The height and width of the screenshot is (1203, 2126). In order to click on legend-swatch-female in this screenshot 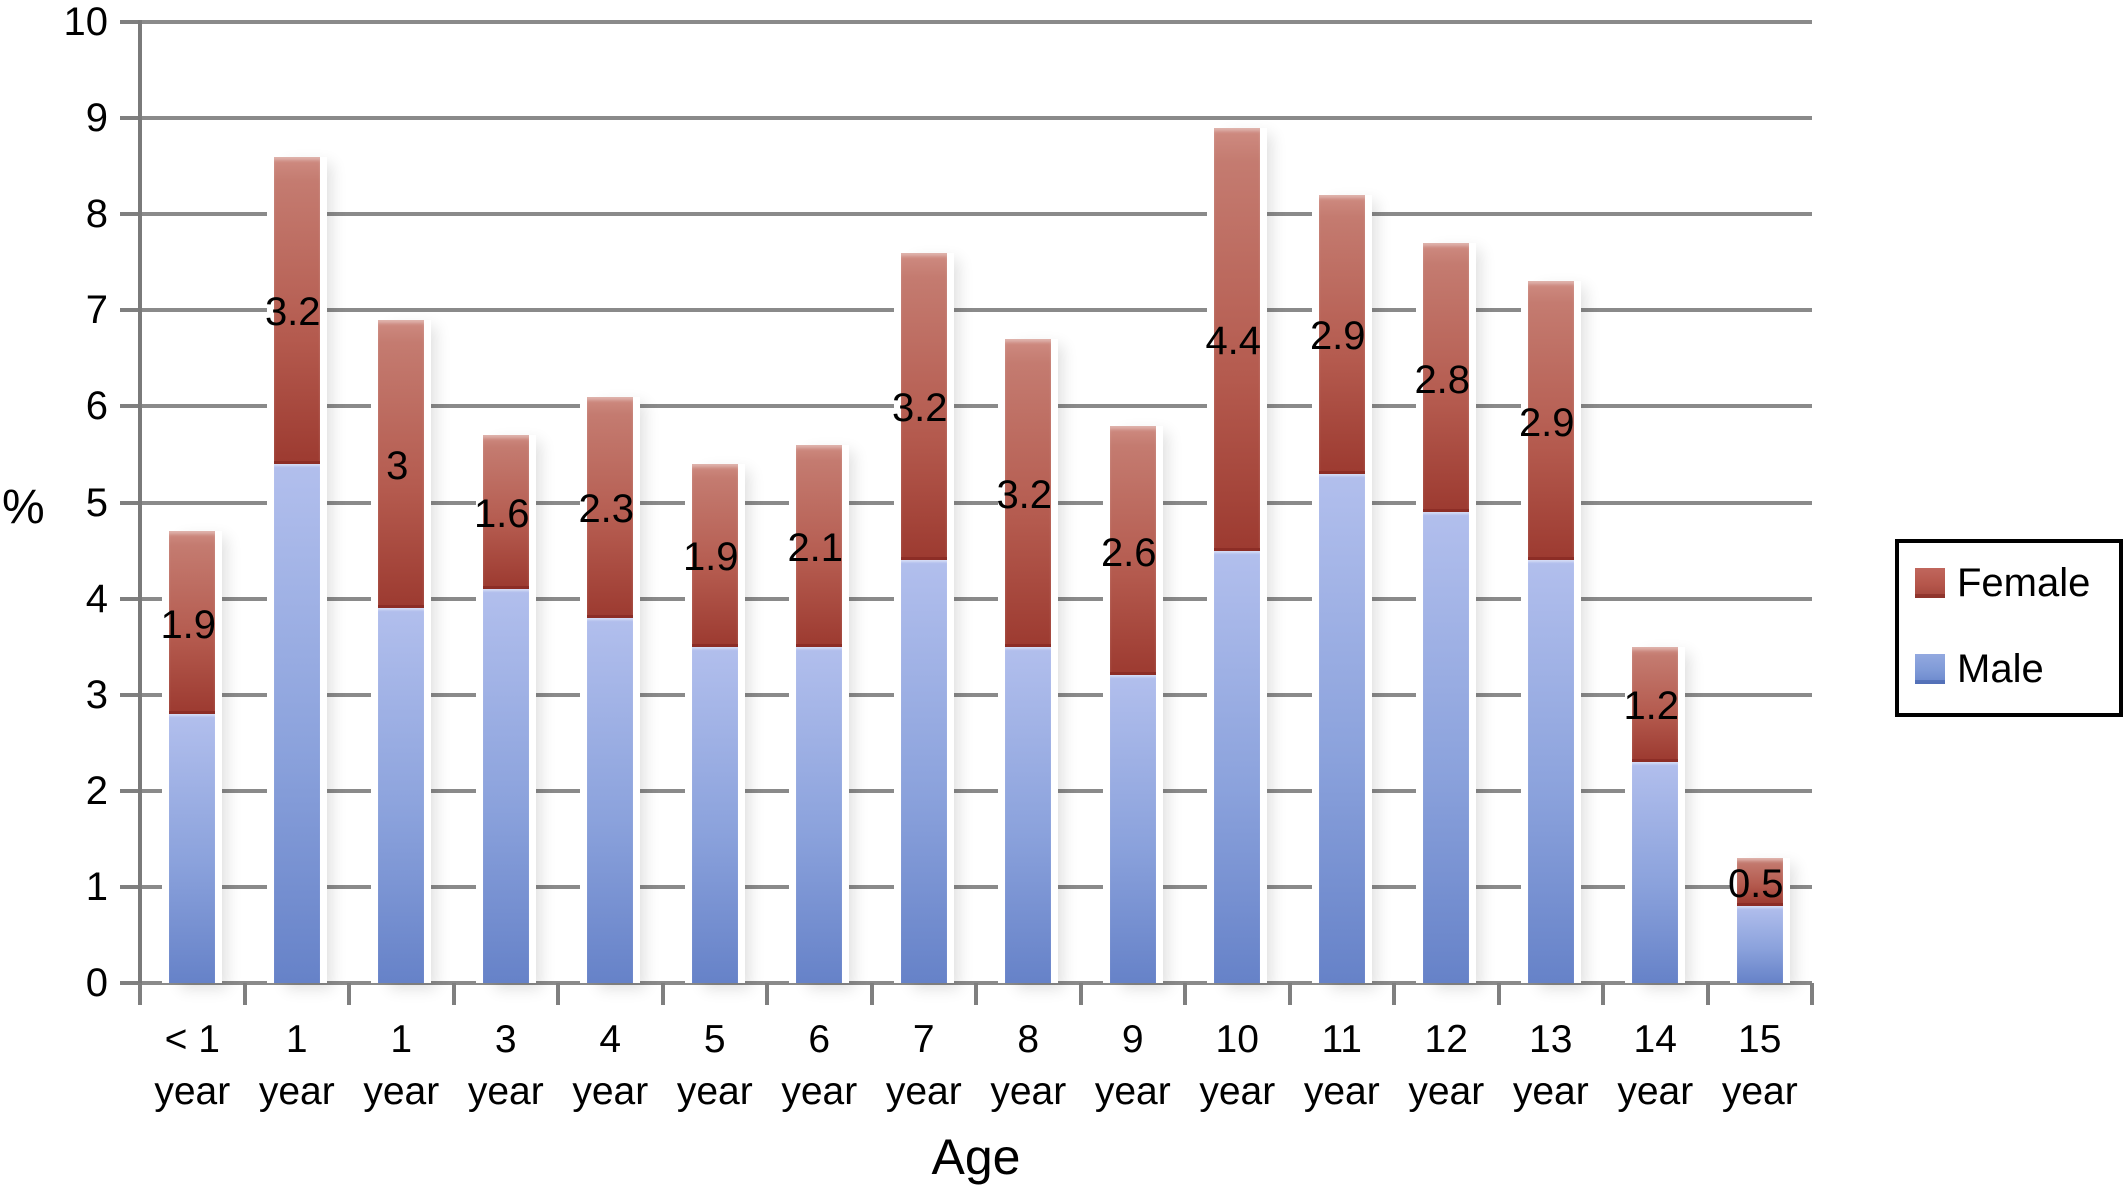, I will do `click(1930, 583)`.